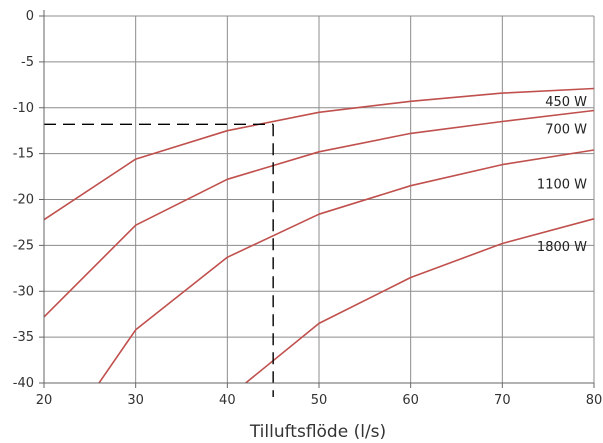  Describe the element at coordinates (23, 200) in the screenshot. I see `y-tick-label: -20` at that location.